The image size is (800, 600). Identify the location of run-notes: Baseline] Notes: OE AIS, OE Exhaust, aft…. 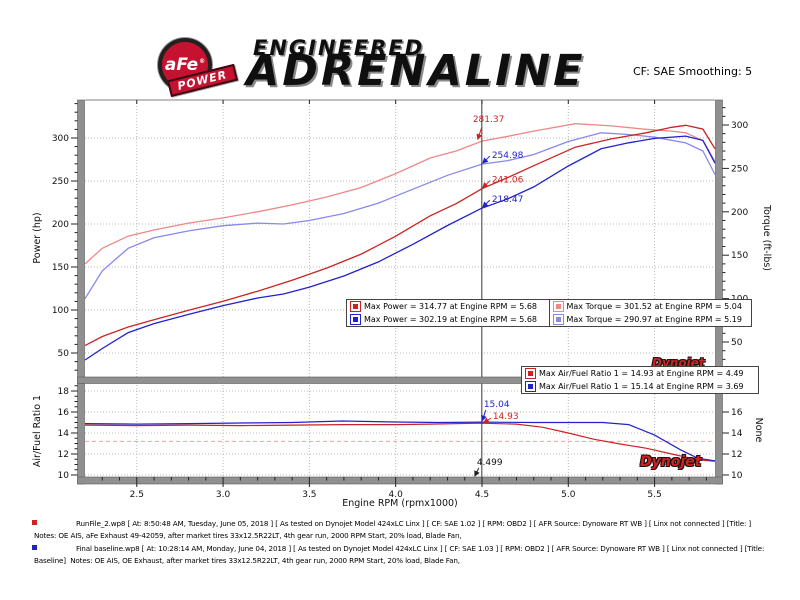
(247, 560).